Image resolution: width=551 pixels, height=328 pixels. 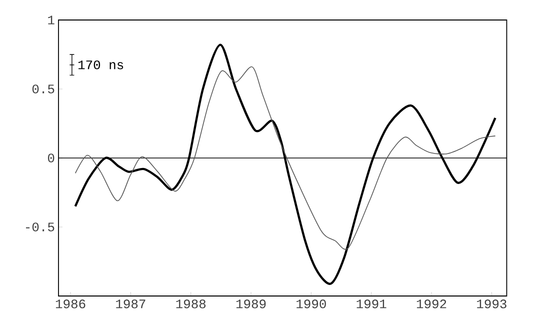 What do you see at coordinates (101, 65) in the screenshot?
I see `annotation: 170 ns` at bounding box center [101, 65].